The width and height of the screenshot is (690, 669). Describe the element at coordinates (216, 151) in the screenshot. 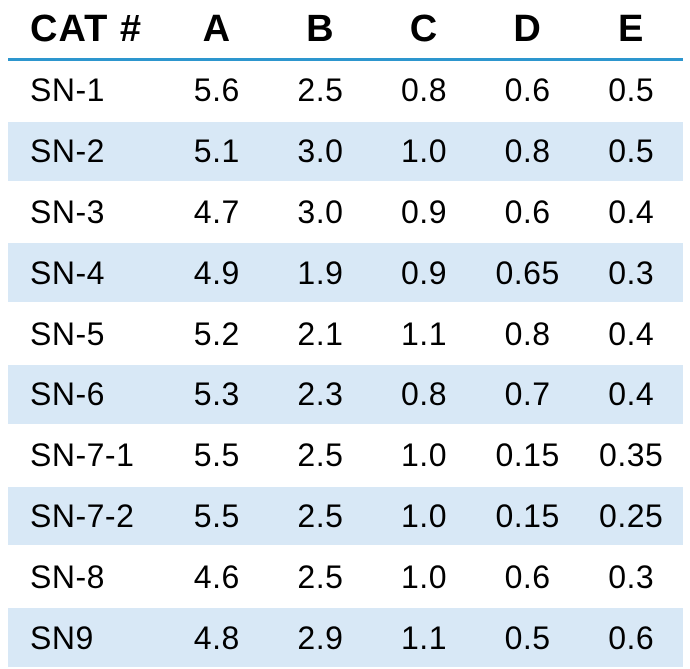

I see `value-cell: 5.1` at that location.